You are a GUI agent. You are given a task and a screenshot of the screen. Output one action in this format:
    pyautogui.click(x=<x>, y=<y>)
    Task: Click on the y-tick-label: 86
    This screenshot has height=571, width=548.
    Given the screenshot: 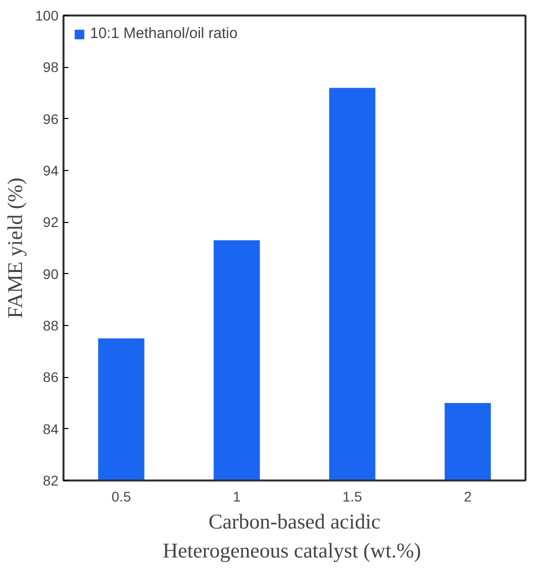 What is the action you would take?
    pyautogui.click(x=50, y=377)
    